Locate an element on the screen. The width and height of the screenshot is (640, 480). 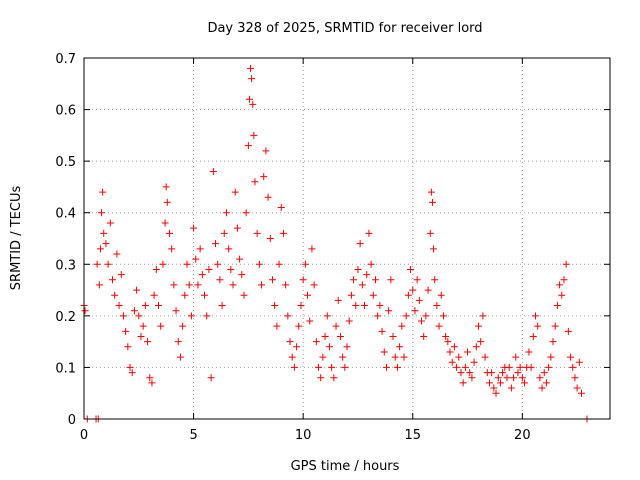
y-tick-label: 0.2 is located at coordinates (65, 317).